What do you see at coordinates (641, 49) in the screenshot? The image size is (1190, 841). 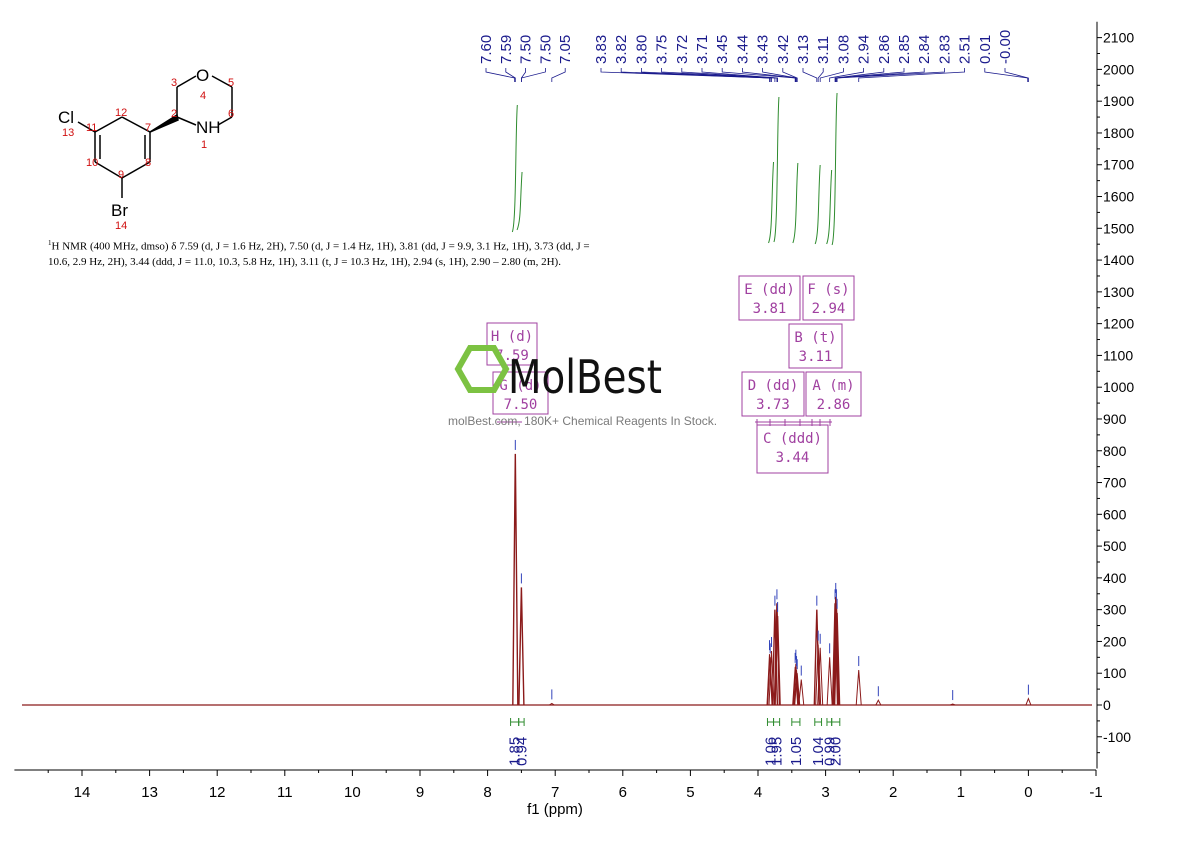 I see `peak-label: 3.80` at bounding box center [641, 49].